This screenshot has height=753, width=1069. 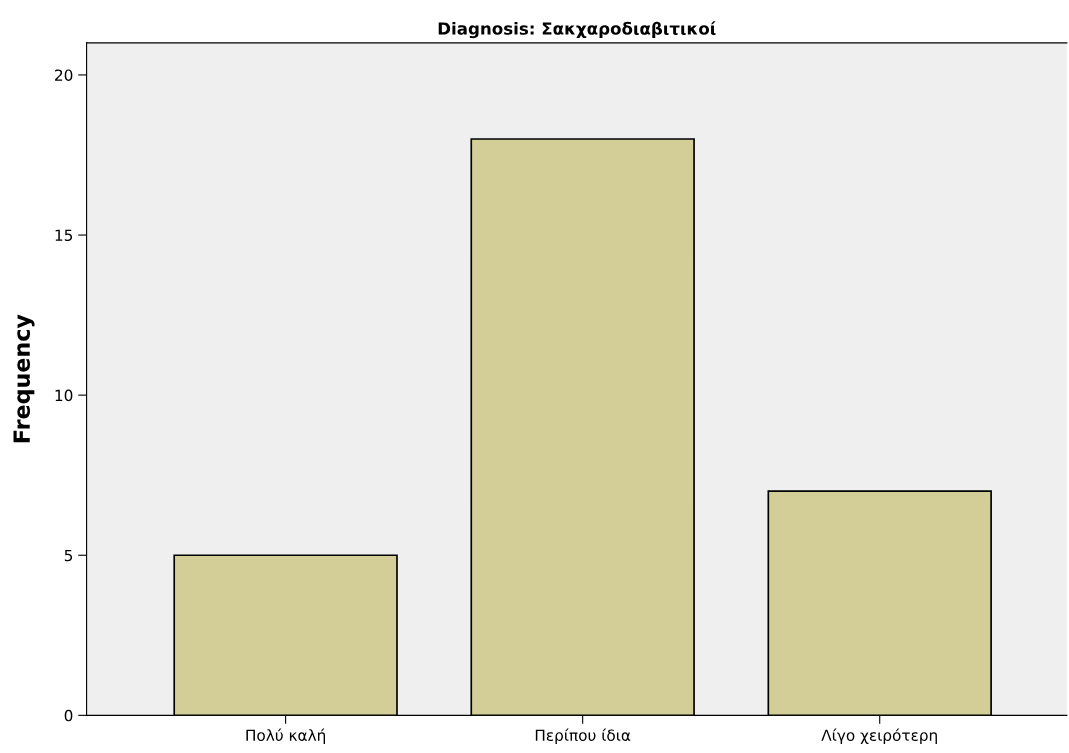 What do you see at coordinates (64, 235) in the screenshot?
I see `y-tick-label: 15` at bounding box center [64, 235].